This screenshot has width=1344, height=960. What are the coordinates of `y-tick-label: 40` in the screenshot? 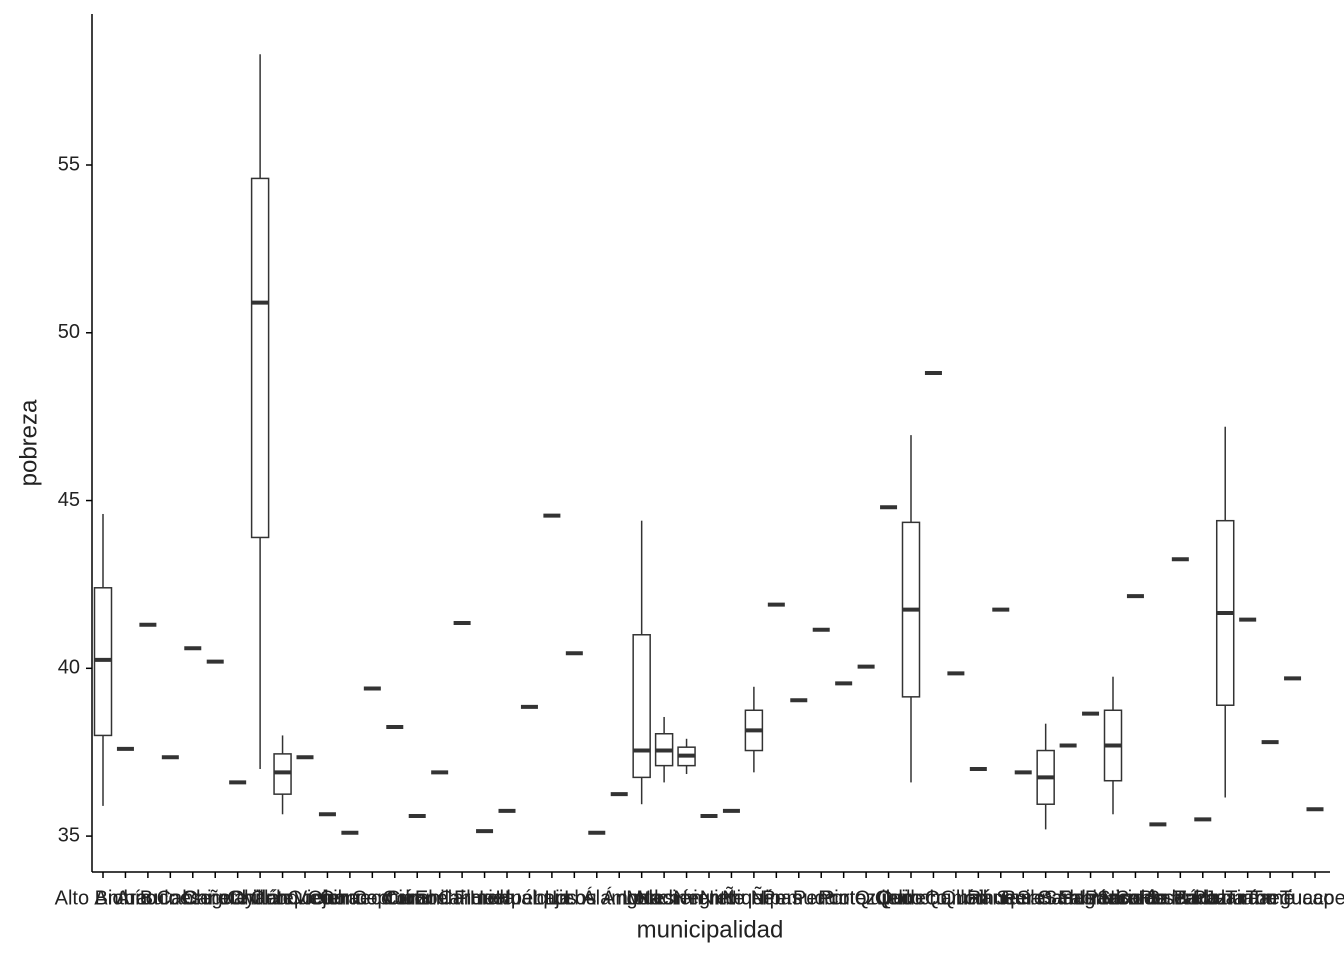 It's located at (69, 668).